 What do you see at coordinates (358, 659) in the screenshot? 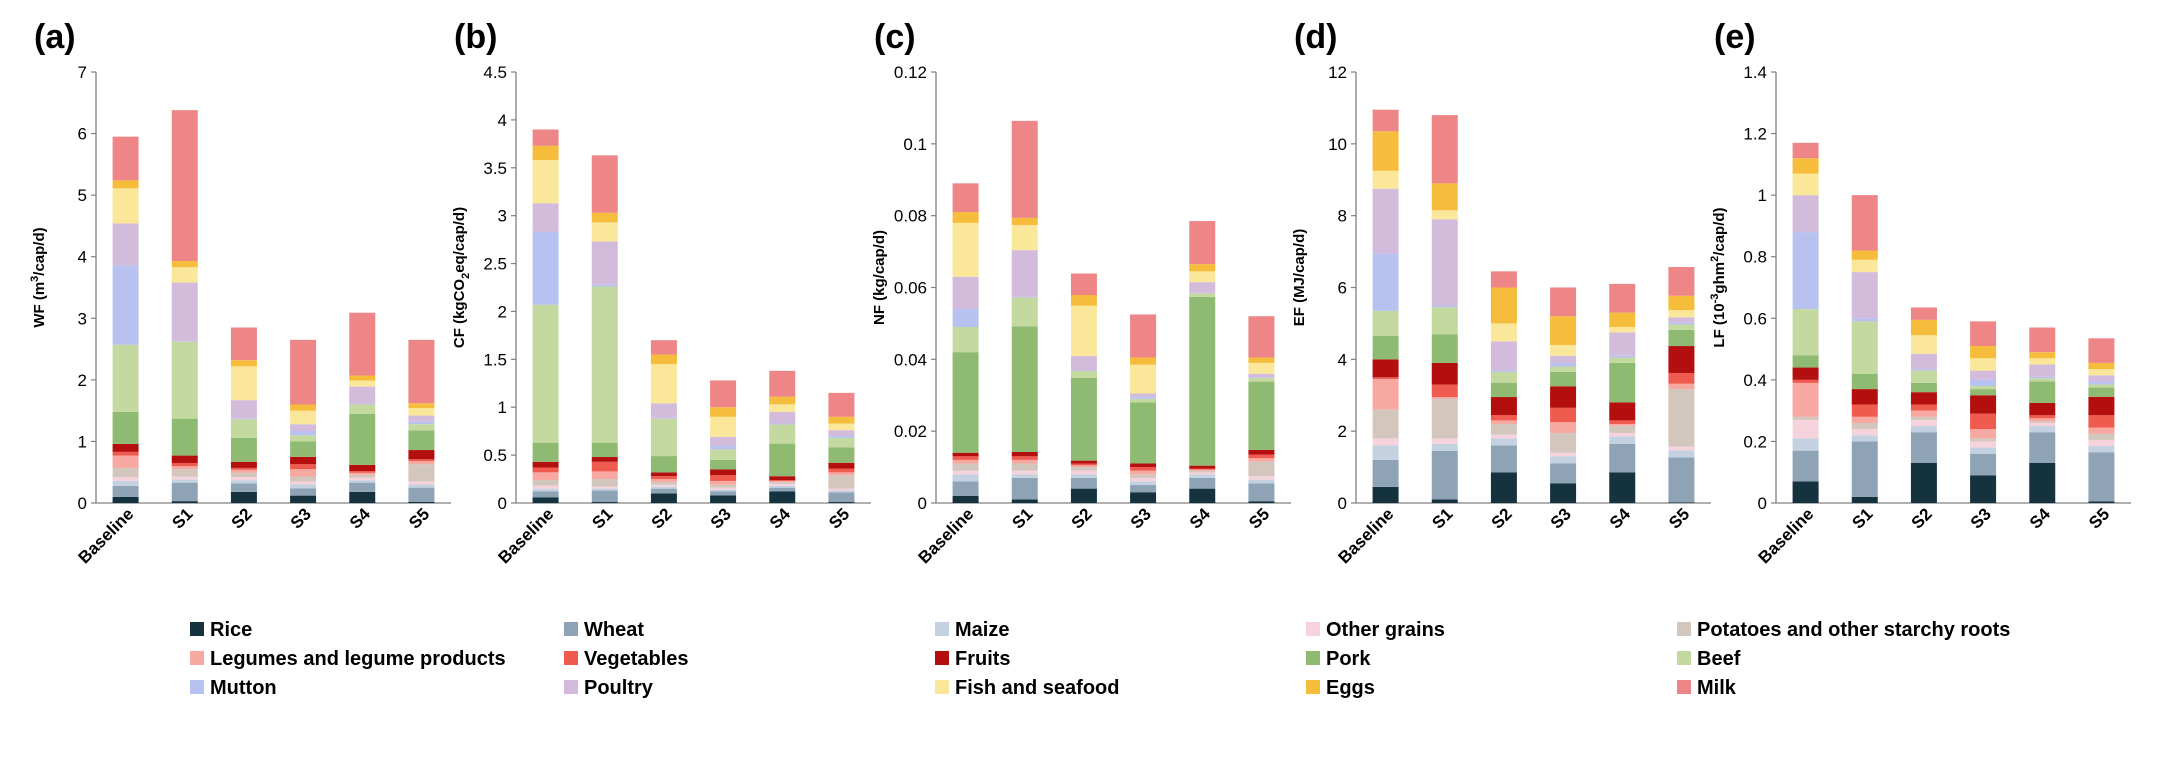
I see `legend-label: Legumes and legume products` at bounding box center [358, 659].